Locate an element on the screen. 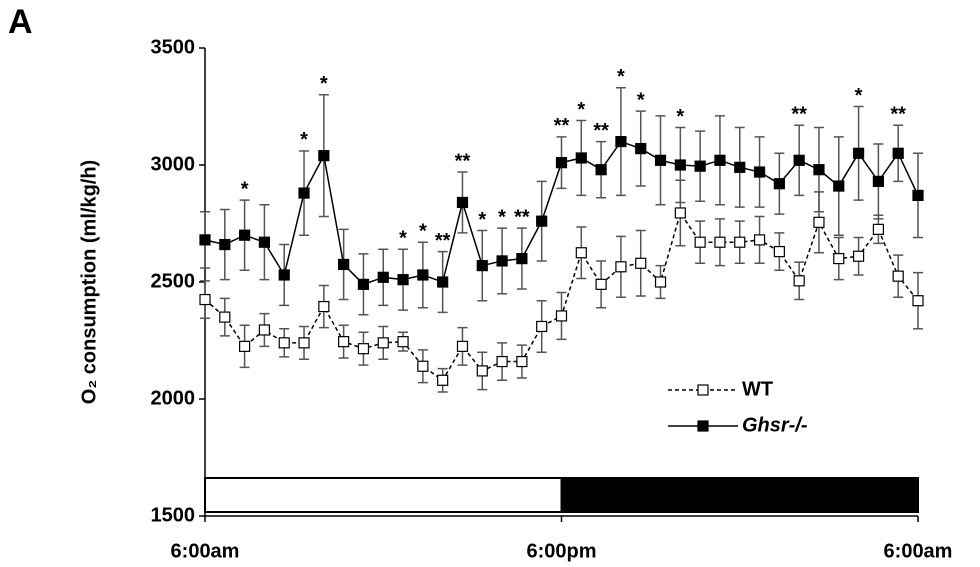 The width and height of the screenshot is (980, 567). x-tick-label: 6:00pm is located at coordinates (561, 551).